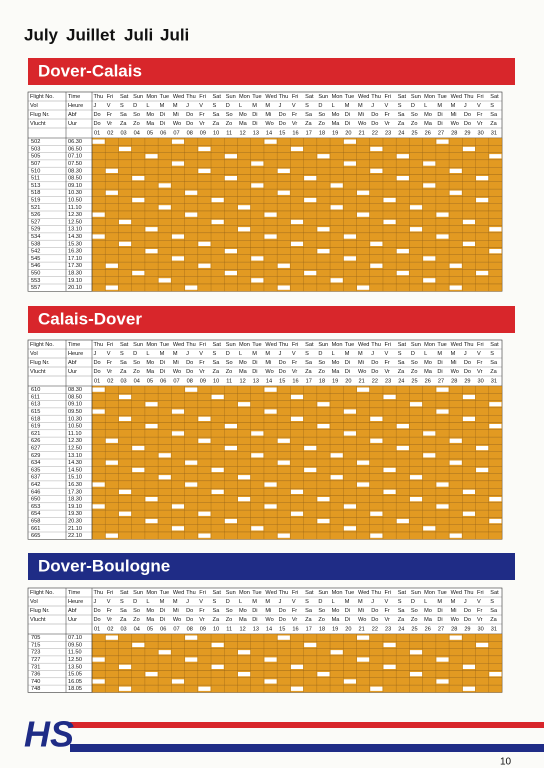 The image size is (544, 768). I want to click on flight-header: Vlucht, so click(38, 124).